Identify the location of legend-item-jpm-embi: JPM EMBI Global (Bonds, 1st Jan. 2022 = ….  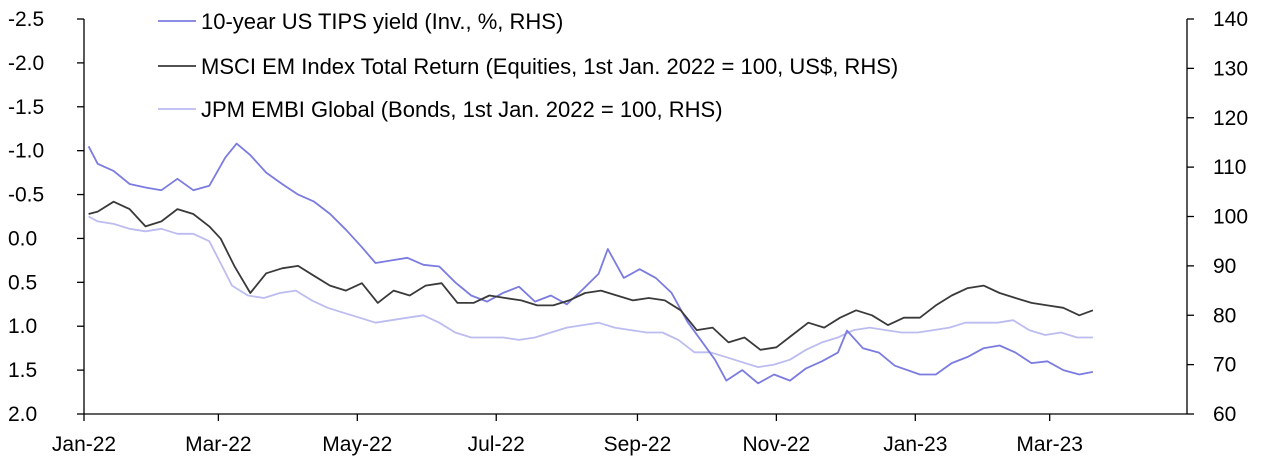
(440, 109).